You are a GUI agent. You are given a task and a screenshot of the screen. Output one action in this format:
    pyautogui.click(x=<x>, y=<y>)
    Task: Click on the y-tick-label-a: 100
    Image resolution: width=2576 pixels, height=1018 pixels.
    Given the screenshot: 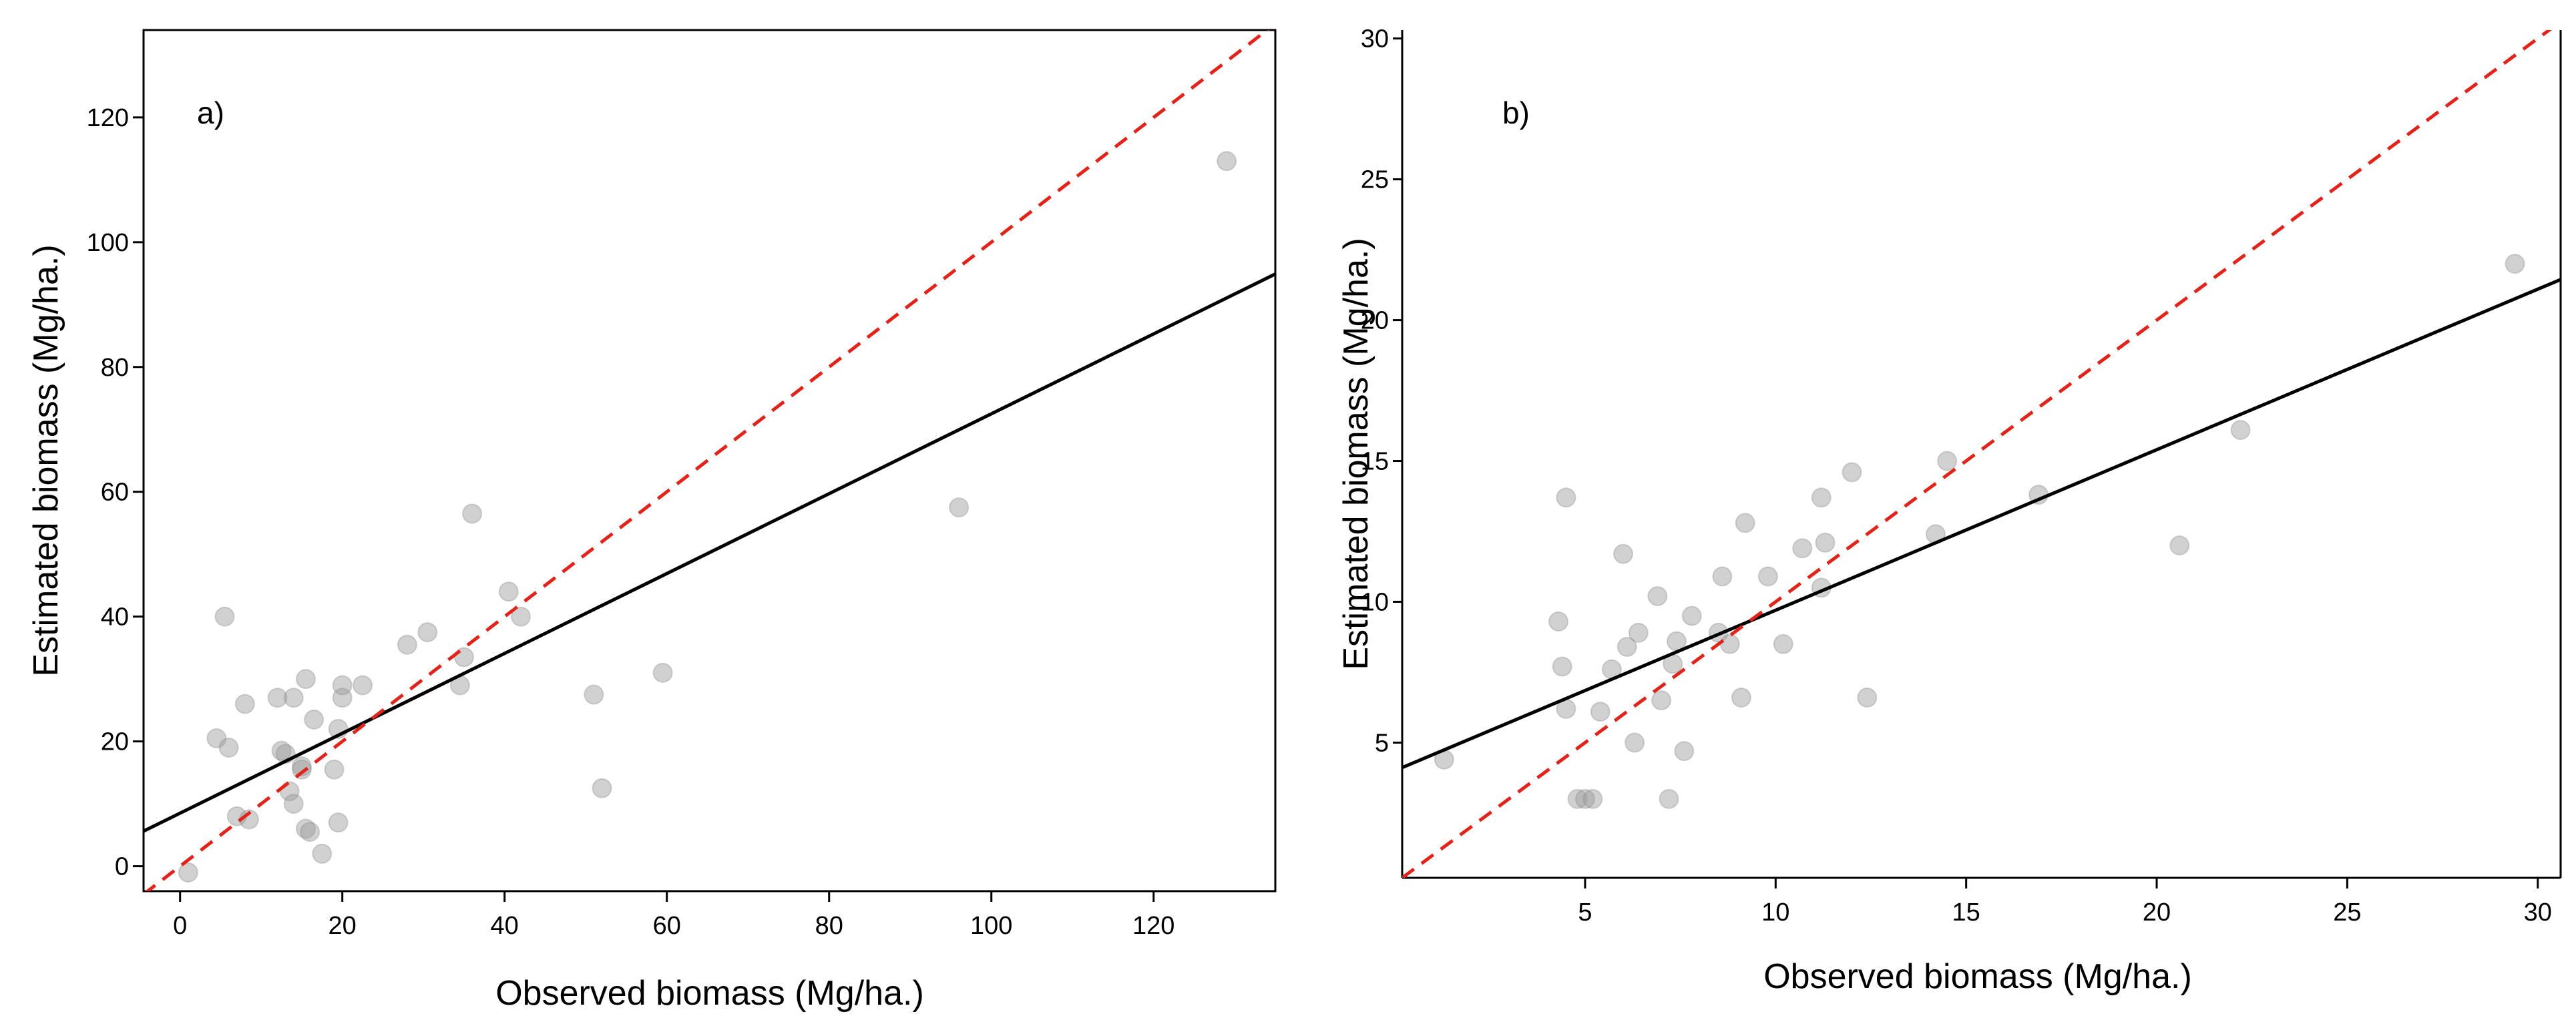 What is the action you would take?
    pyautogui.click(x=108, y=243)
    